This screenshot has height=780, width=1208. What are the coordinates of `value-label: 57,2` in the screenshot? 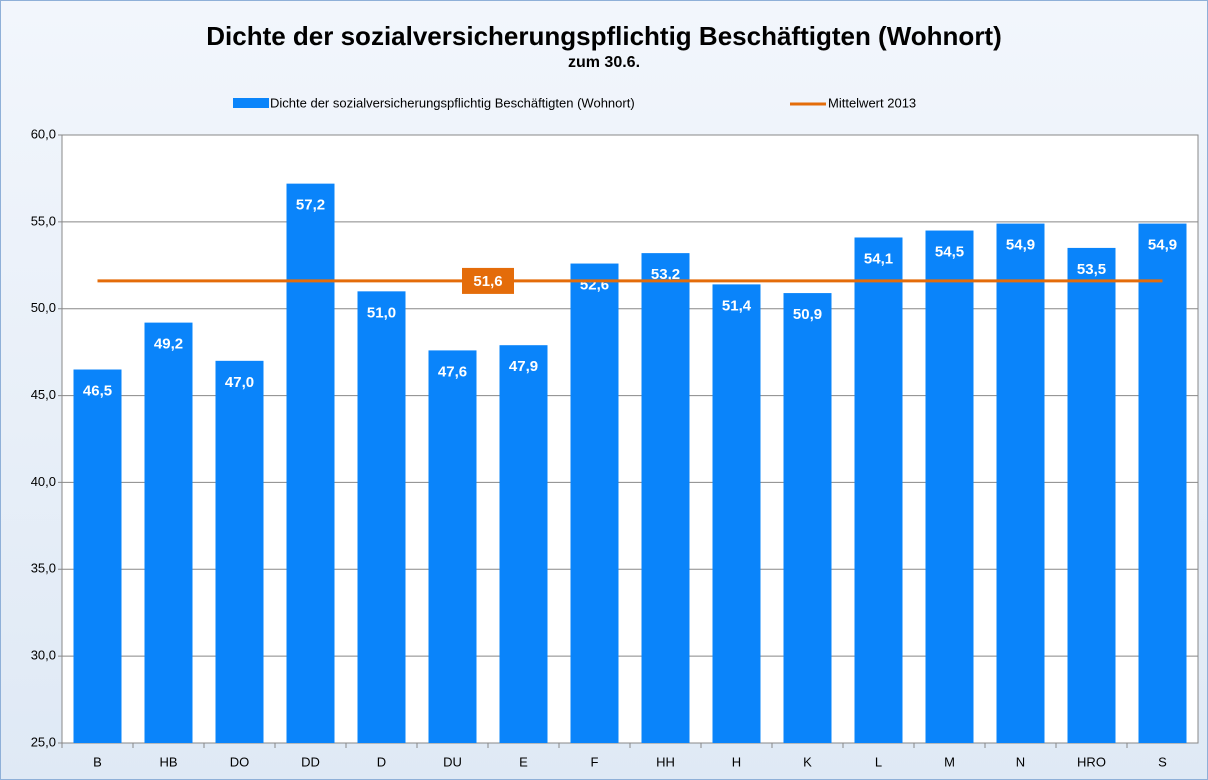 It's located at (310, 205).